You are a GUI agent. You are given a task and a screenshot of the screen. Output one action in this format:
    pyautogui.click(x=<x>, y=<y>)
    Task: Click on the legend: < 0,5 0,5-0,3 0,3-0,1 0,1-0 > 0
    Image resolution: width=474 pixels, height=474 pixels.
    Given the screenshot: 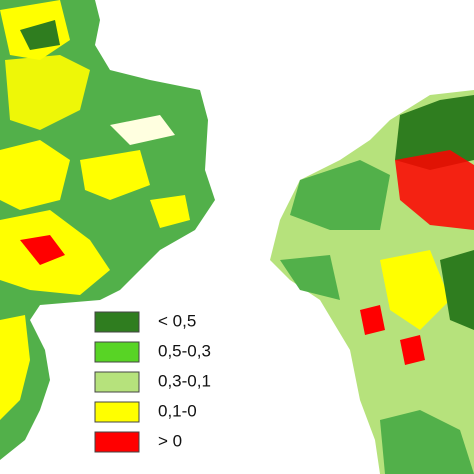 What is the action you would take?
    pyautogui.click(x=152, y=382)
    